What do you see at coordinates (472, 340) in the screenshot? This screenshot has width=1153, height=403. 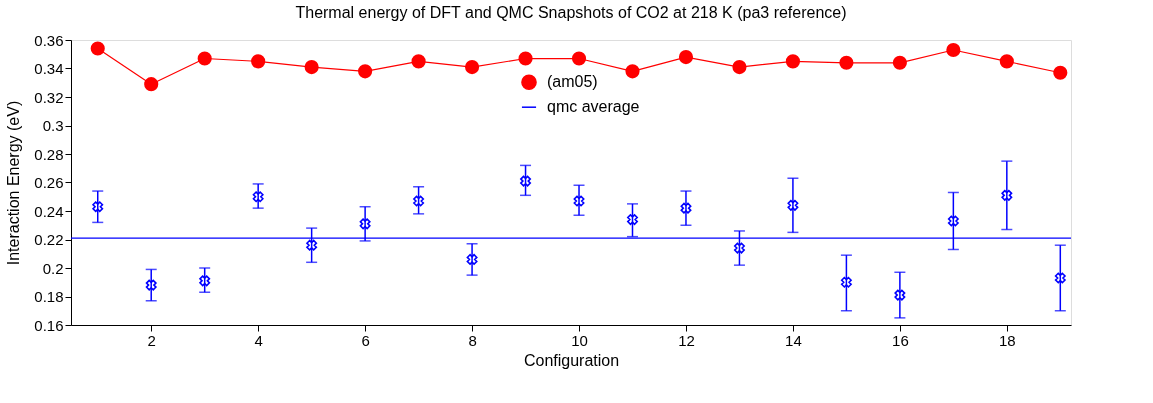 I see `x-tick-label: 8` at bounding box center [472, 340].